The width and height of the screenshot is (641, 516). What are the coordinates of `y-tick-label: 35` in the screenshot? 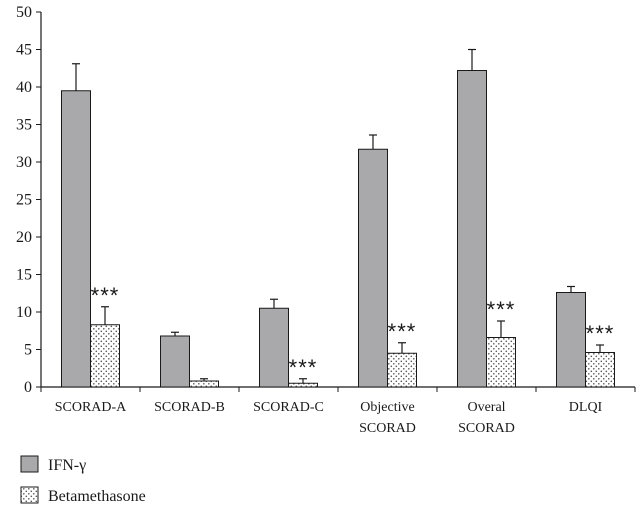 It's located at (24, 125).